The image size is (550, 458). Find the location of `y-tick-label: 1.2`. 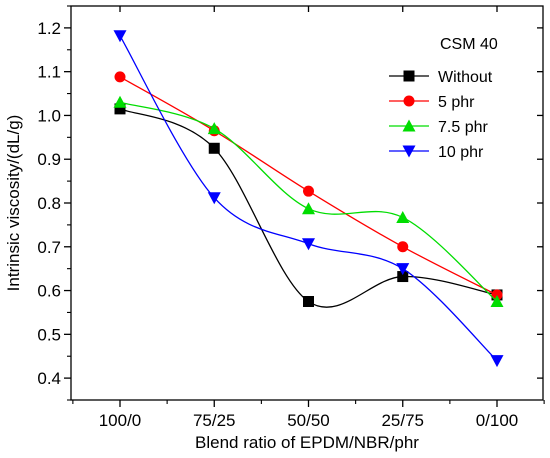

y-tick-label: 1.2 is located at coordinates (49, 28).